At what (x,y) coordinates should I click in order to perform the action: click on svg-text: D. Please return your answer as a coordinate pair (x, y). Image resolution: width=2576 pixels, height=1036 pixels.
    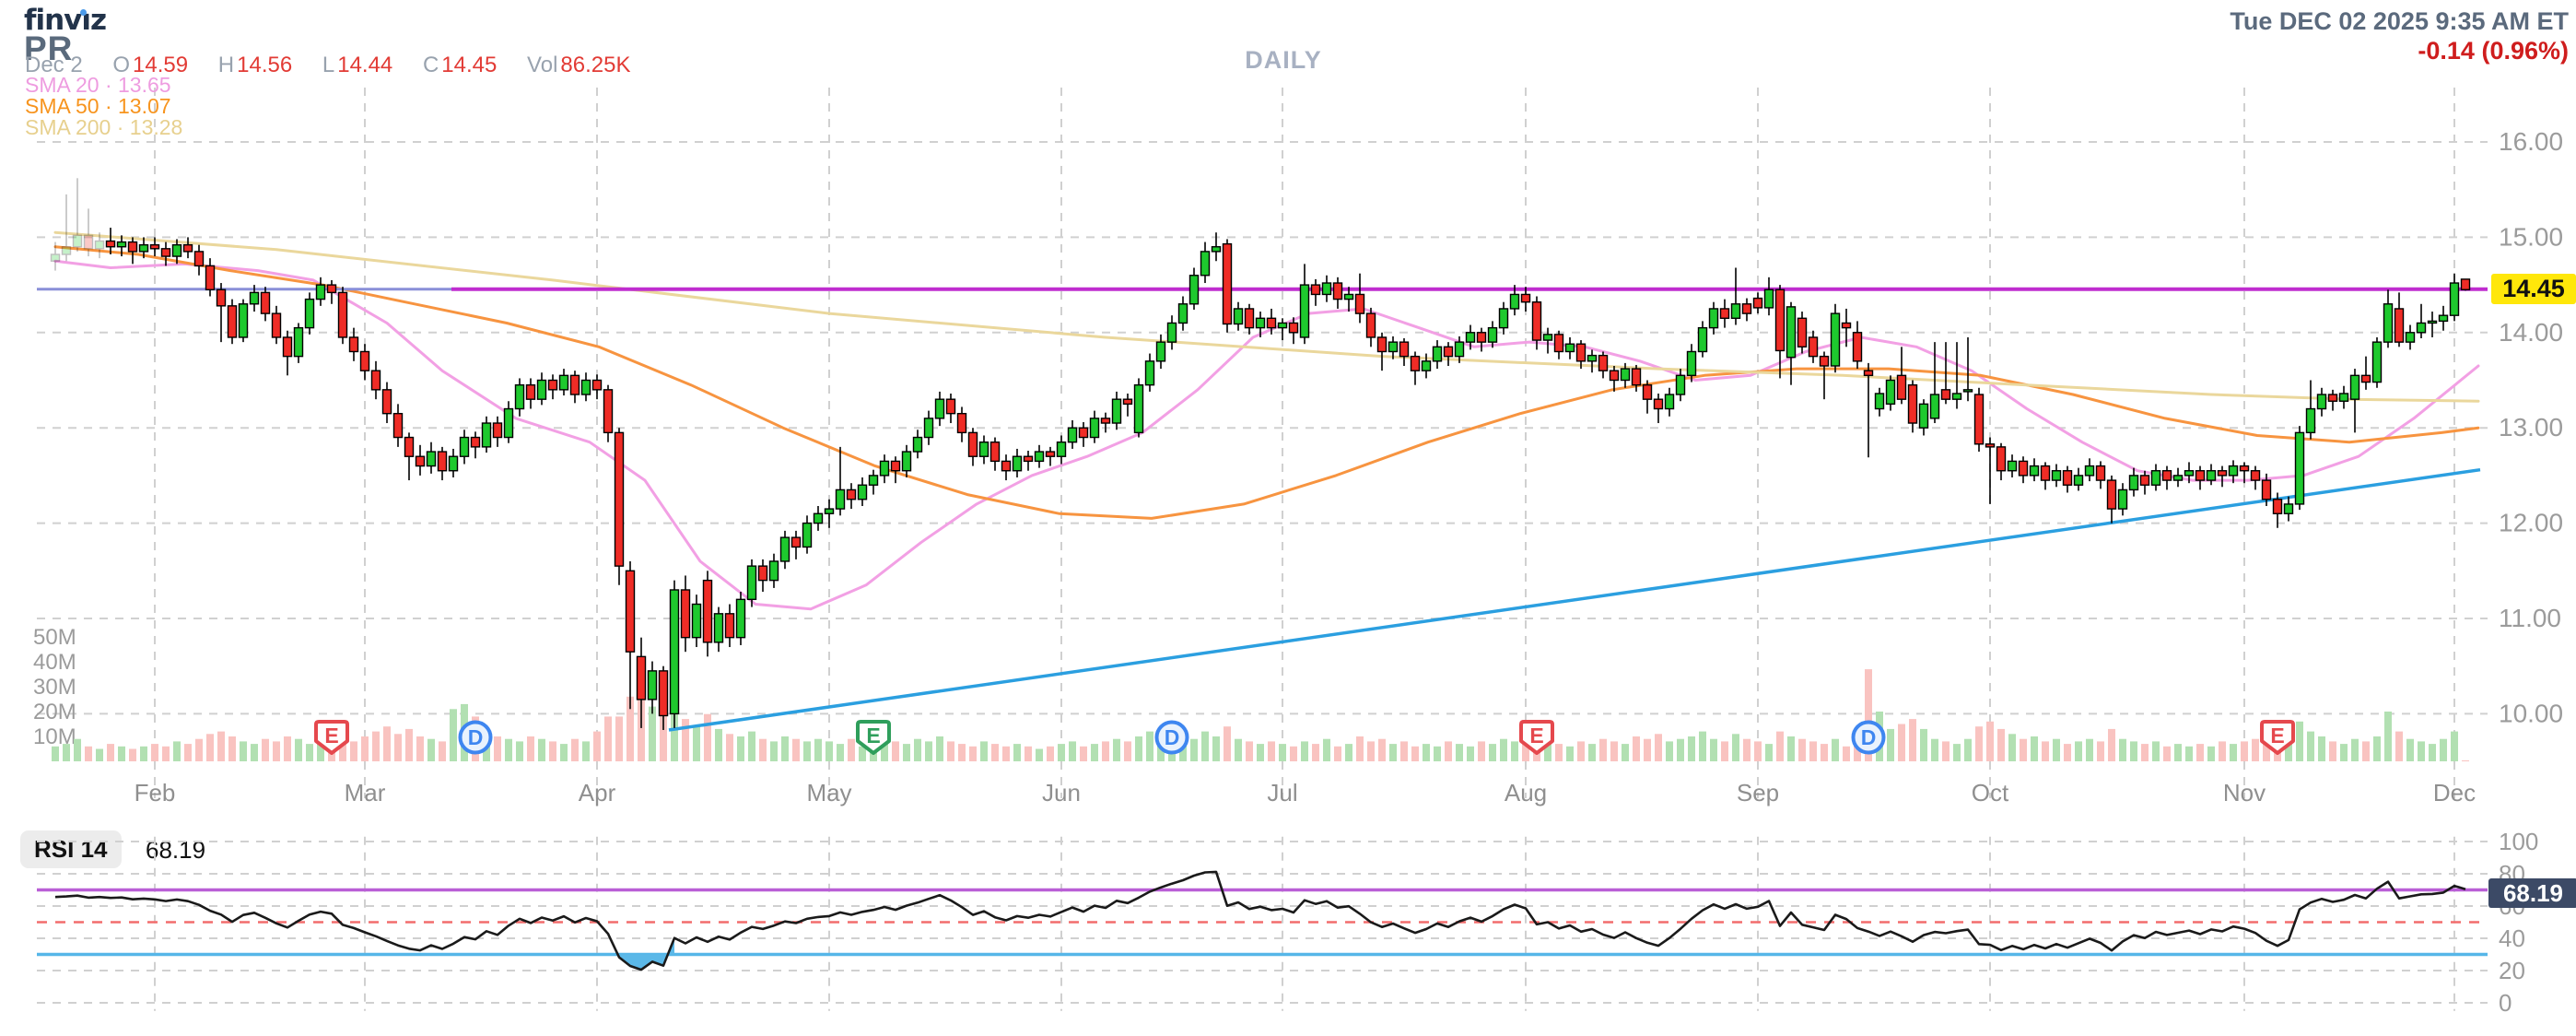
    Looking at the image, I should click on (476, 737).